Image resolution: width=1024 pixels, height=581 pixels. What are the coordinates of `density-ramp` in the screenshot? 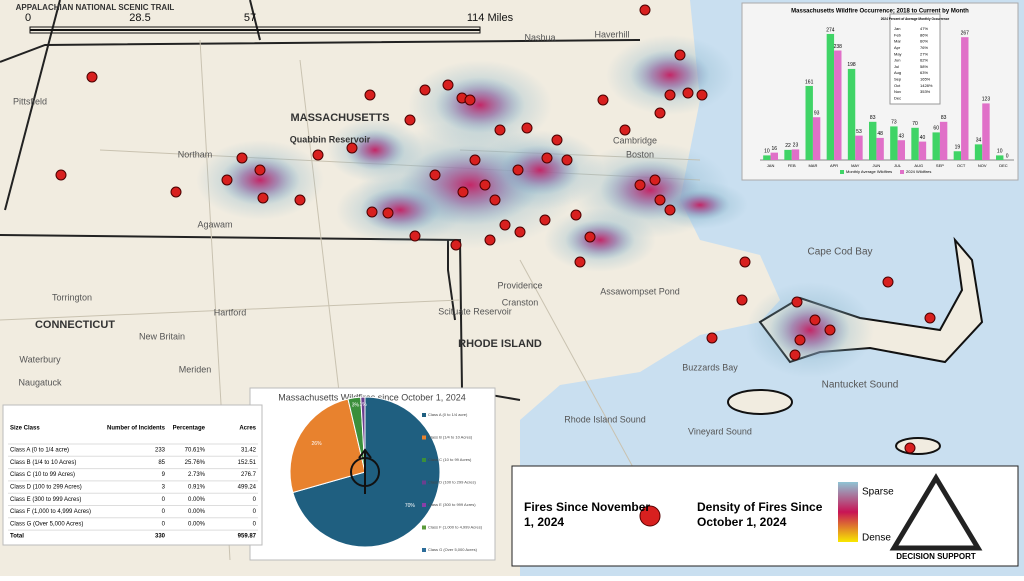 It's located at (848, 512).